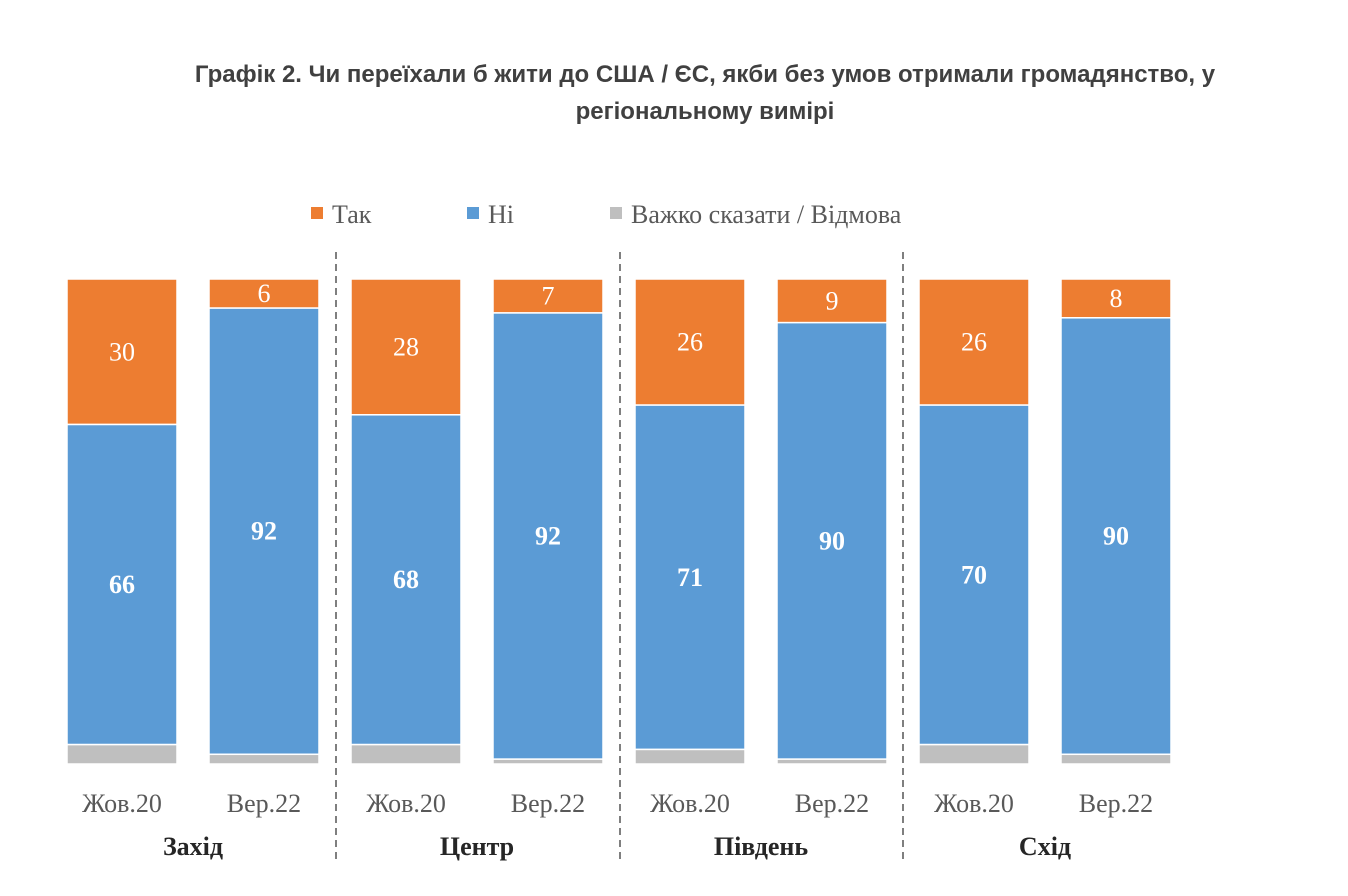  I want to click on bar-segment-yes-g4-b1, so click(974, 342).